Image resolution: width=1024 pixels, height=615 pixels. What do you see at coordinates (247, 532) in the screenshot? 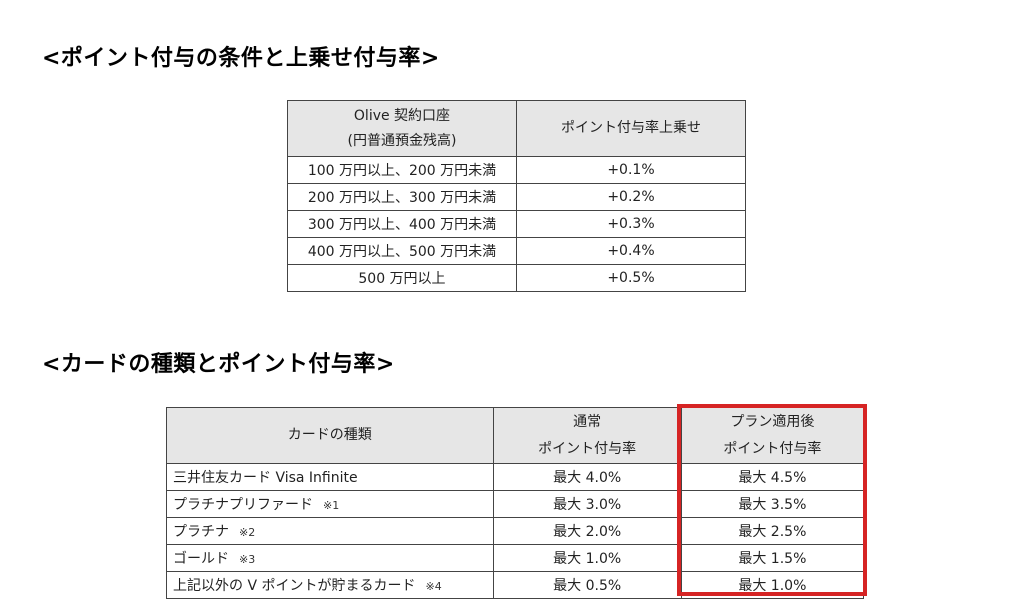
I see `card-note: ※2` at bounding box center [247, 532].